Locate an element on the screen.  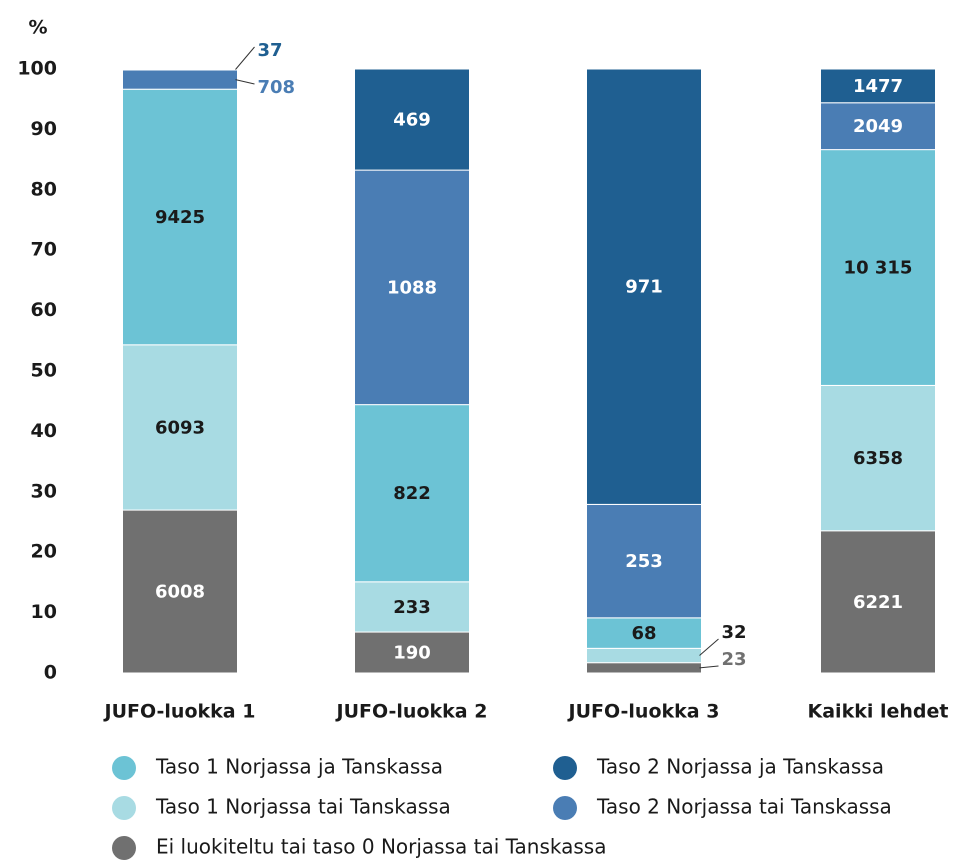
value-label: 253 is located at coordinates (644, 561).